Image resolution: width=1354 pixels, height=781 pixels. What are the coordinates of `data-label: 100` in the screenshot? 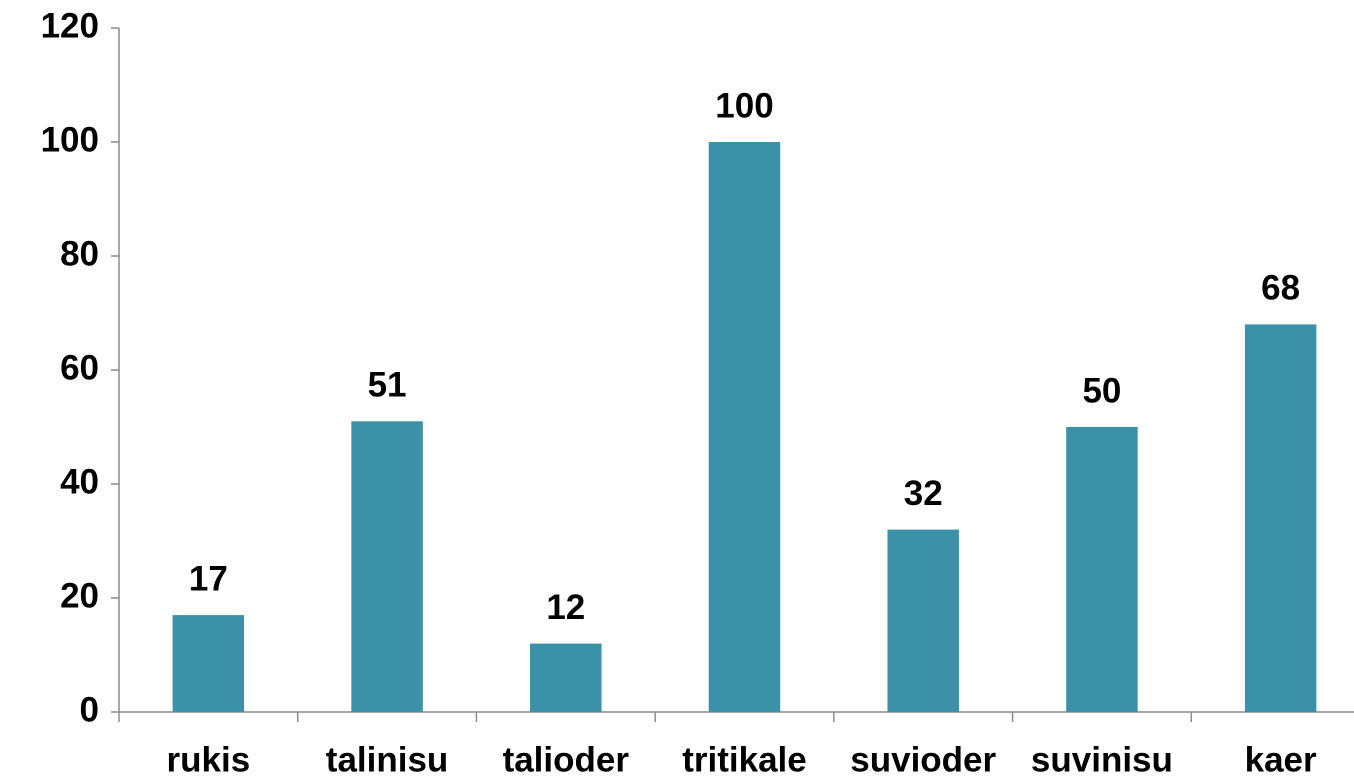 It's located at (744, 105).